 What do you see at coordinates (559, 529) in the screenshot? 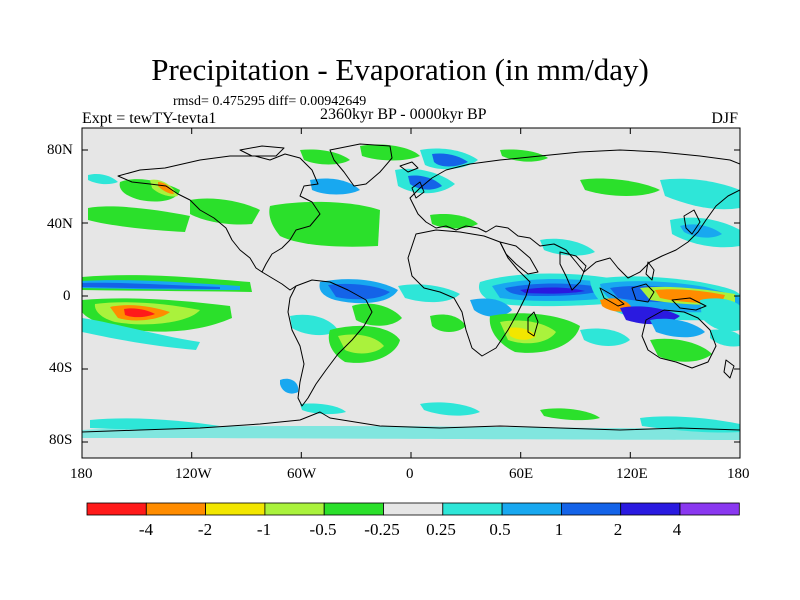
I see `colorbar-label: 1` at bounding box center [559, 529].